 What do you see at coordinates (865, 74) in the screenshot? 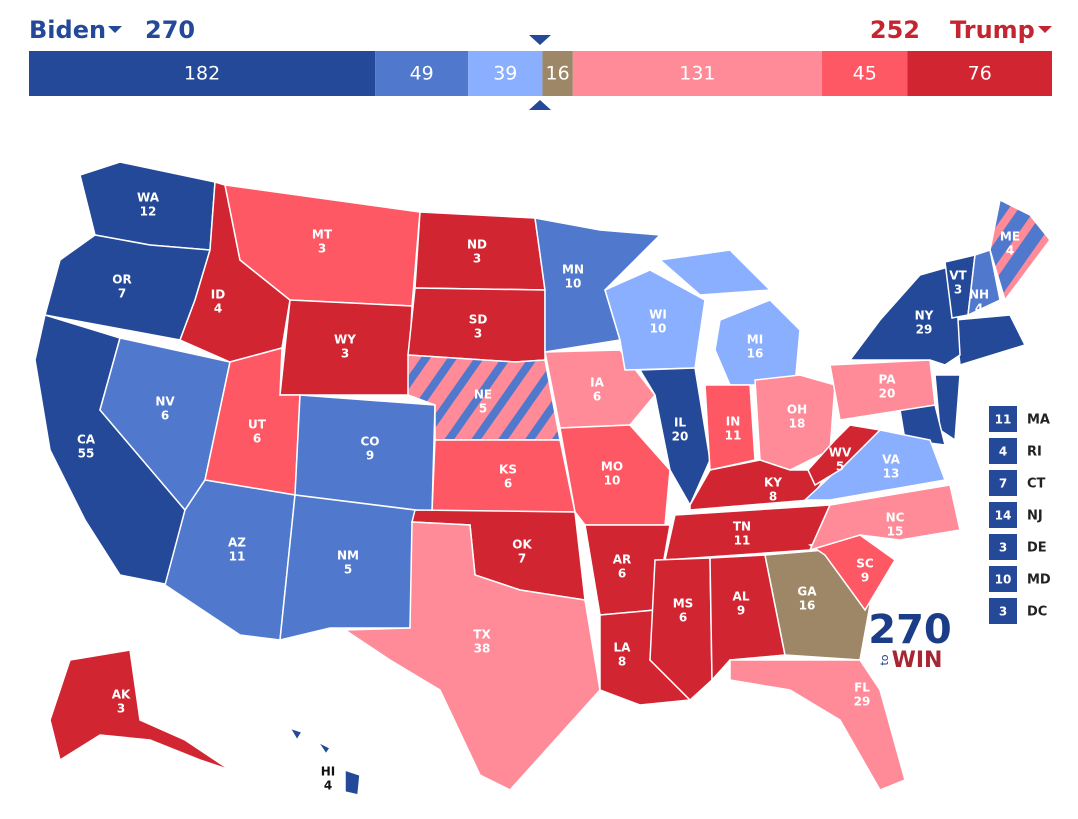
I see `segment-label: 45` at bounding box center [865, 74].